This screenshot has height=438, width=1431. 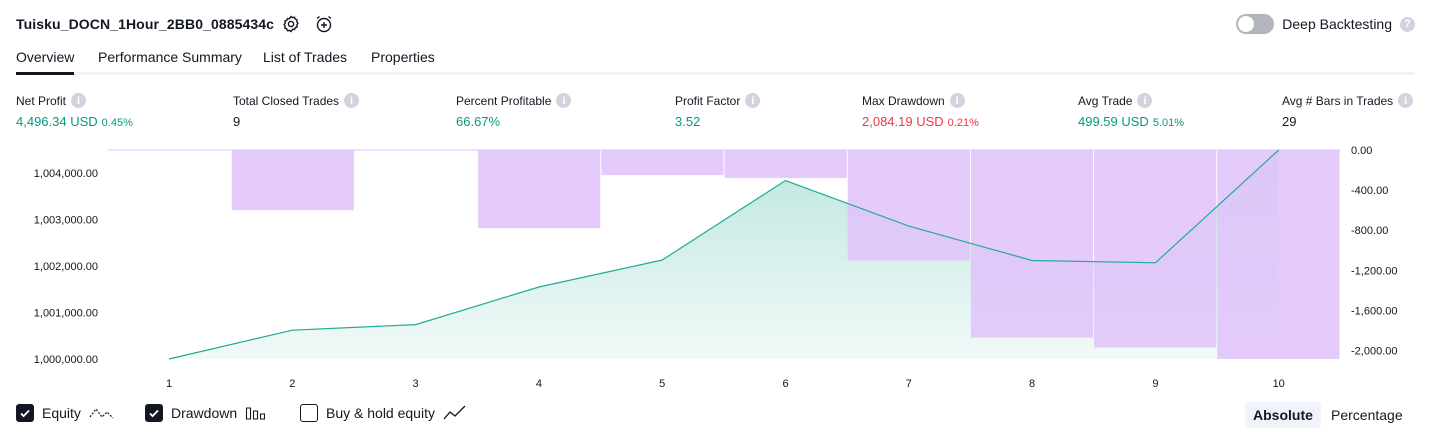 I want to click on y-right-tick-label: -1,200.00, so click(x=1374, y=271).